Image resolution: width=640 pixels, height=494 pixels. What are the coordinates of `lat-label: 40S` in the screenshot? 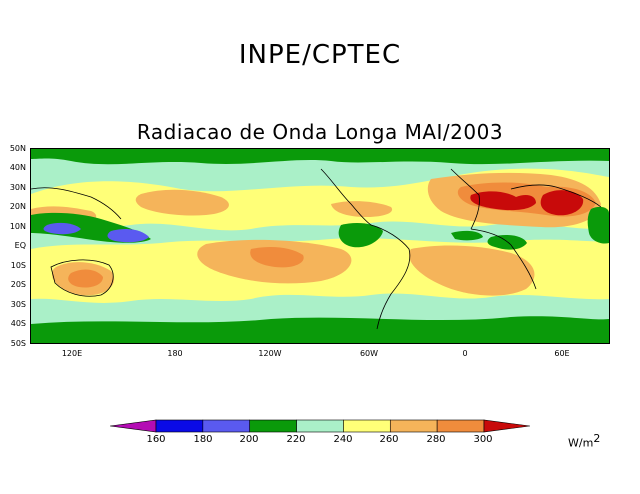 It's located at (18, 323).